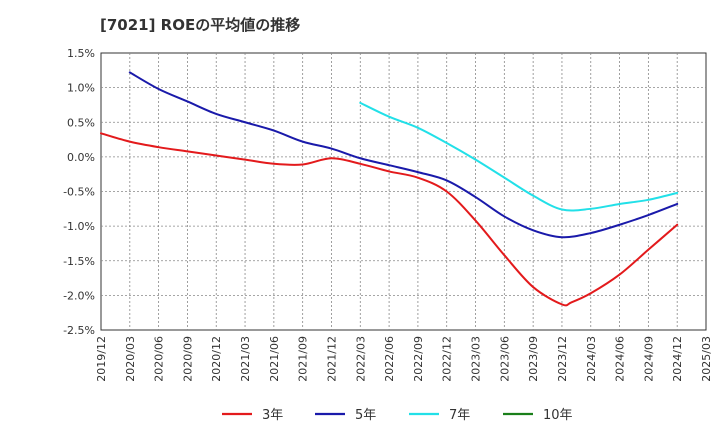  What do you see at coordinates (447, 359) in the screenshot?
I see `x-tick-label: 2022/12` at bounding box center [447, 359].